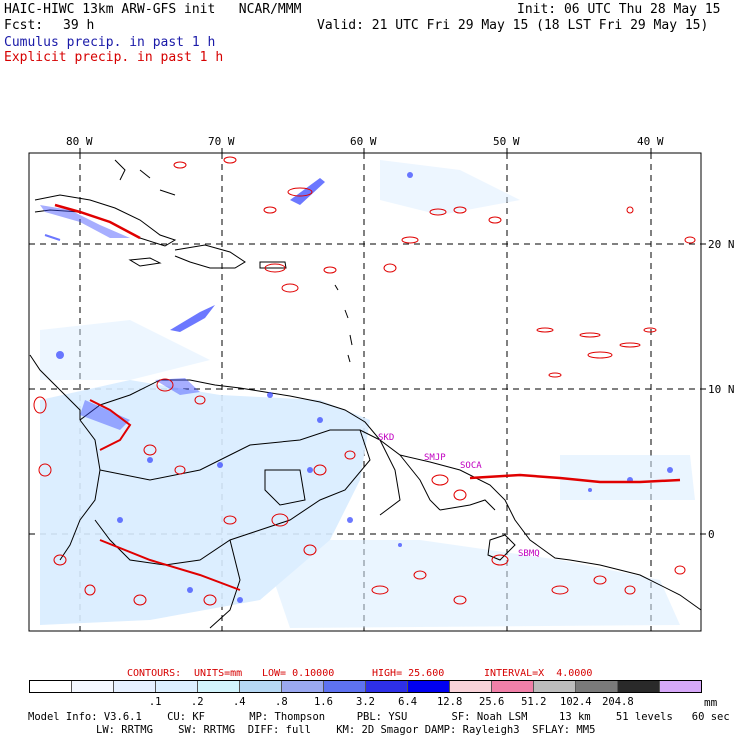  What do you see at coordinates (492, 702) in the screenshot?
I see `colorbar-label: 25.6` at bounding box center [492, 702].